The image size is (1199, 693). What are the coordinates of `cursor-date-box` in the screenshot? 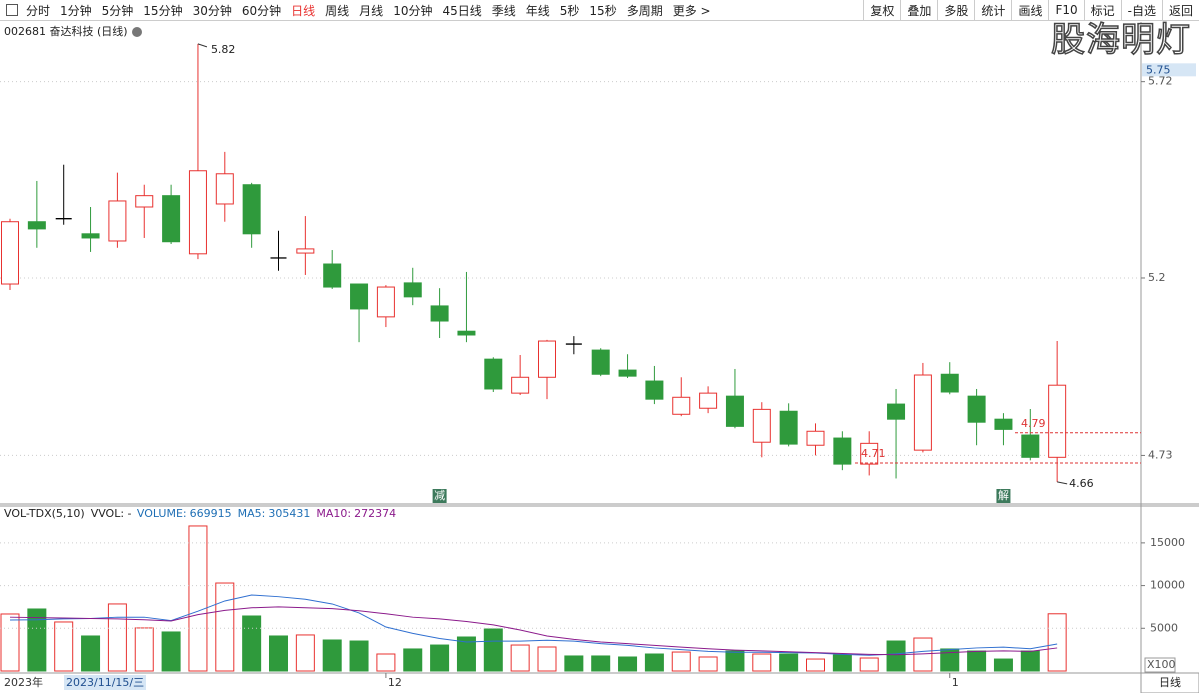 It's located at (105, 682).